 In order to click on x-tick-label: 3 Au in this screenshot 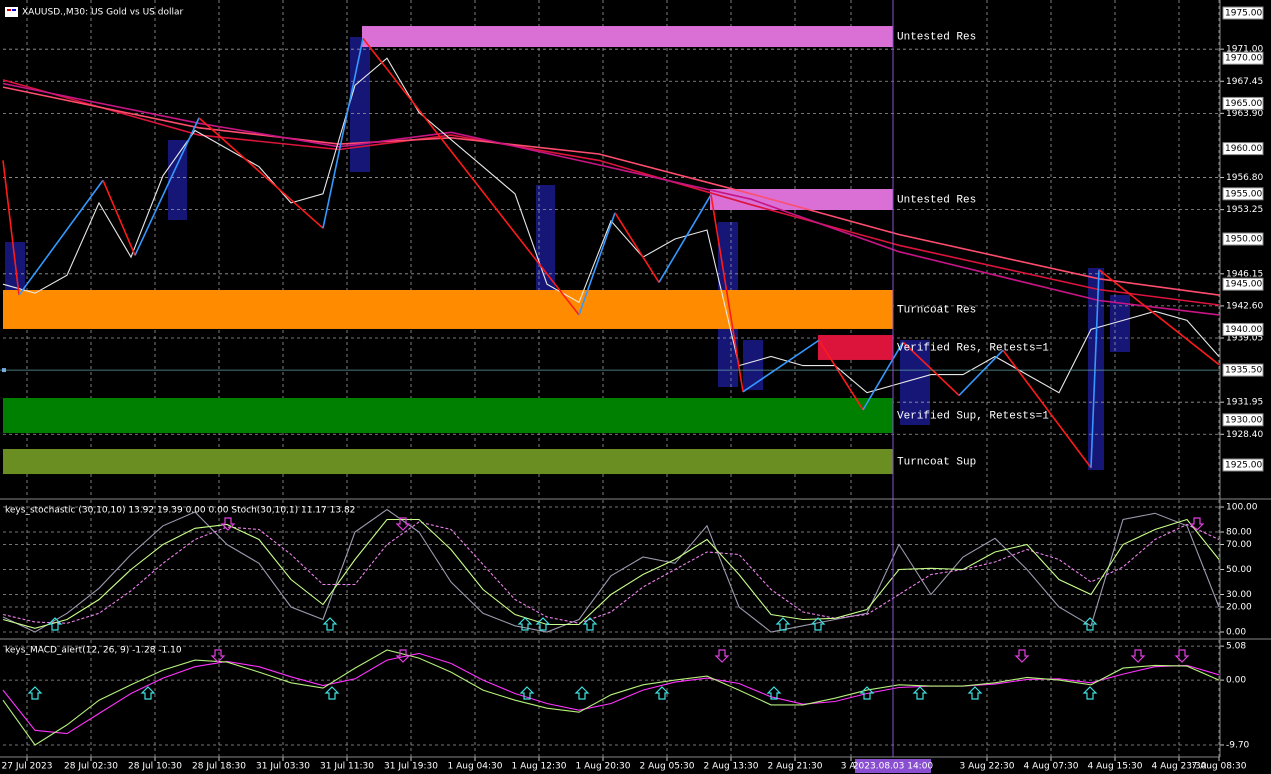, I will do `click(851, 767)`.